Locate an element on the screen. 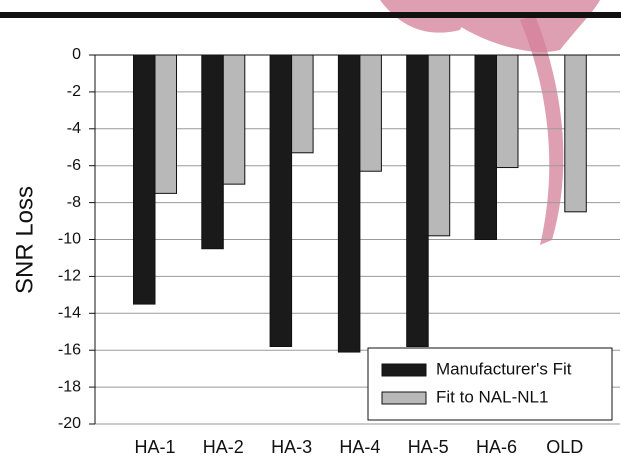 The height and width of the screenshot is (460, 621). y-tick-label: -14 is located at coordinates (69, 313).